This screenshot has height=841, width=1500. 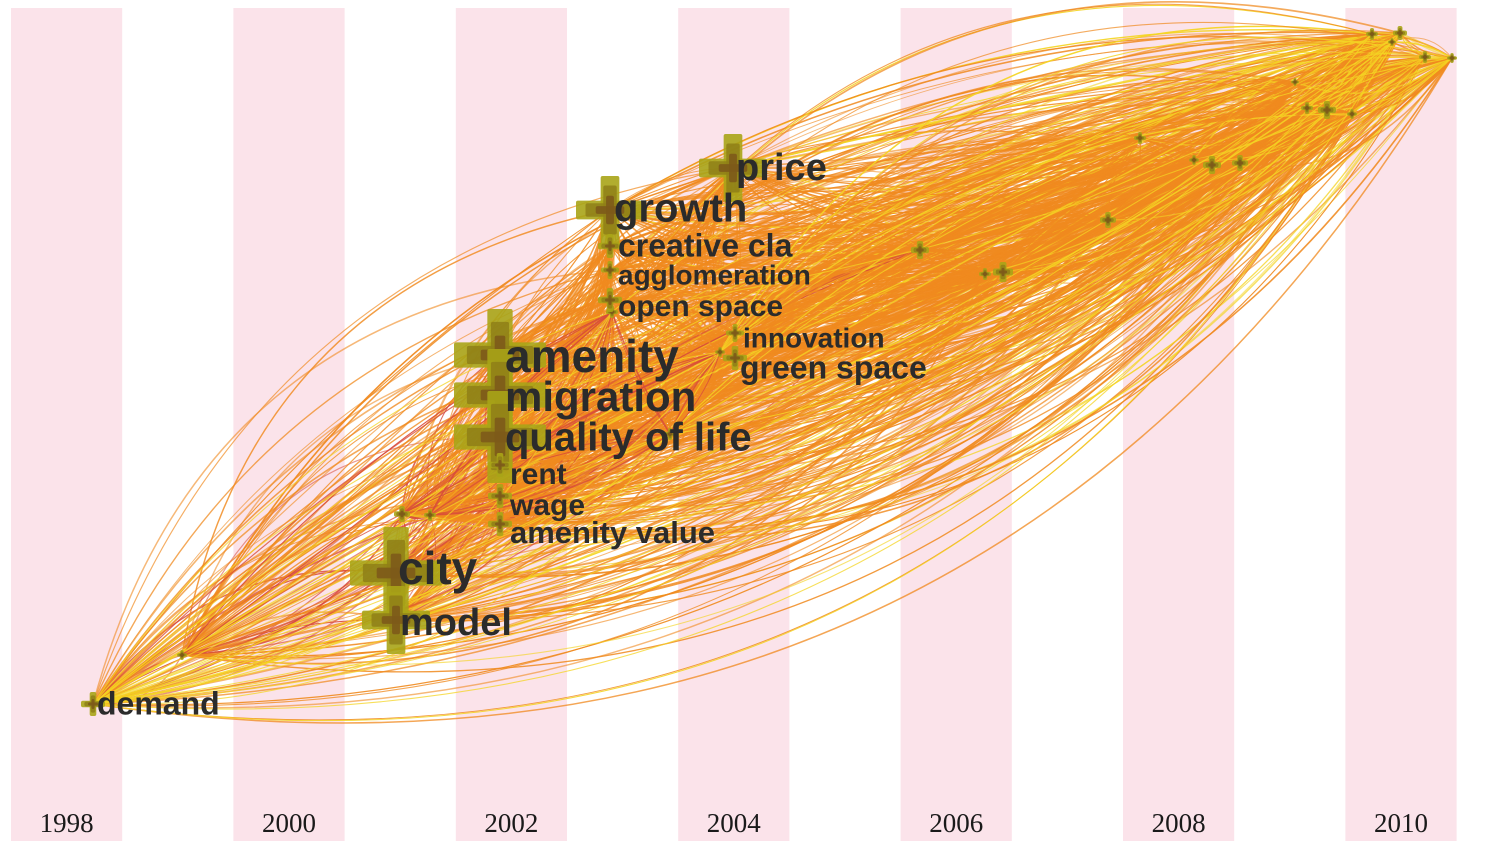 I want to click on keyword-label-migration: migration, so click(x=600, y=396).